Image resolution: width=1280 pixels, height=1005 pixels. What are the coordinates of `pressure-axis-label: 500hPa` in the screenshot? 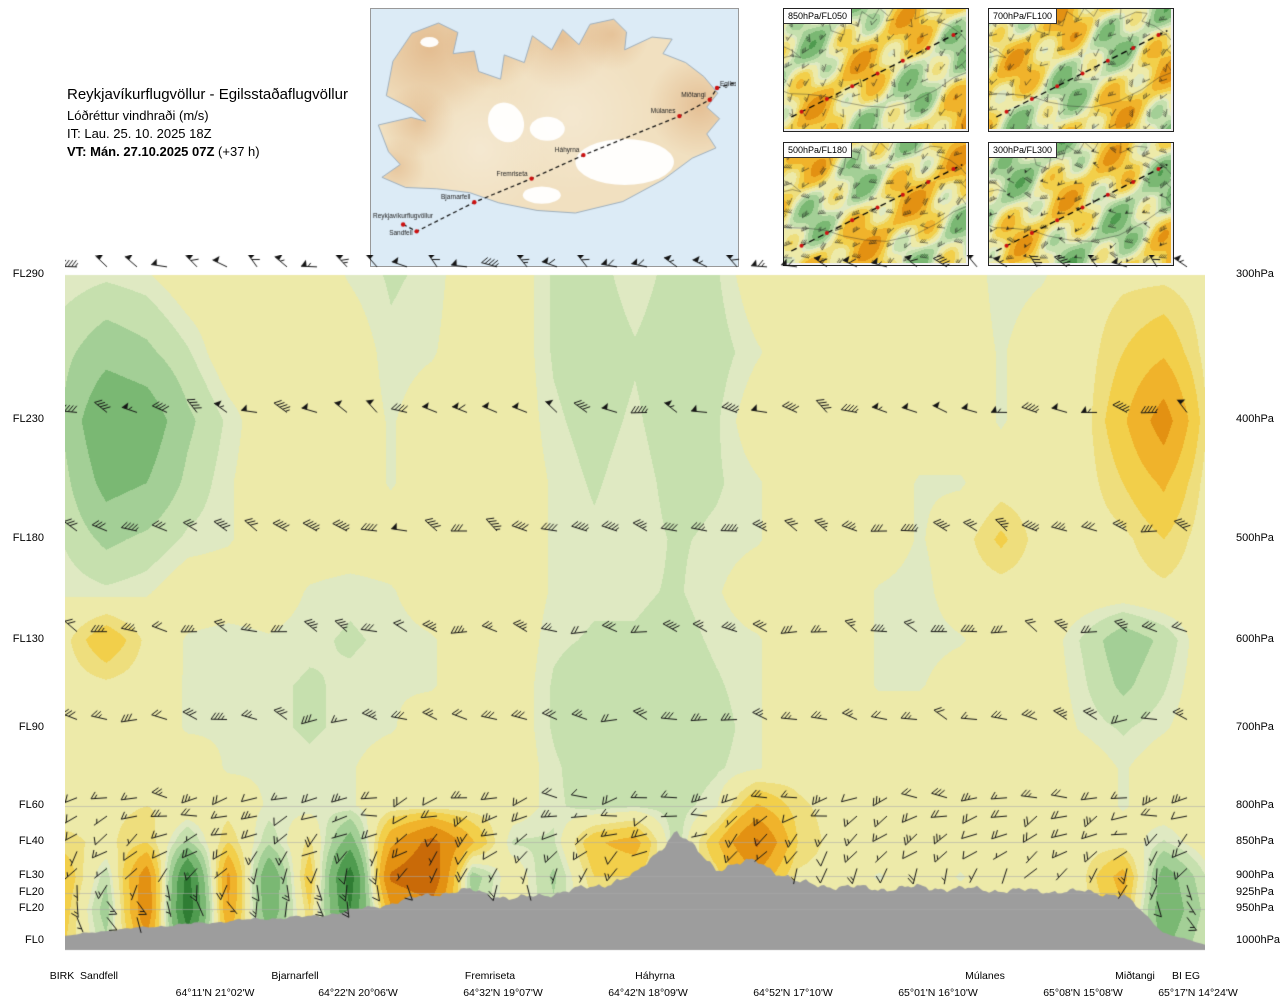 It's located at (1255, 537).